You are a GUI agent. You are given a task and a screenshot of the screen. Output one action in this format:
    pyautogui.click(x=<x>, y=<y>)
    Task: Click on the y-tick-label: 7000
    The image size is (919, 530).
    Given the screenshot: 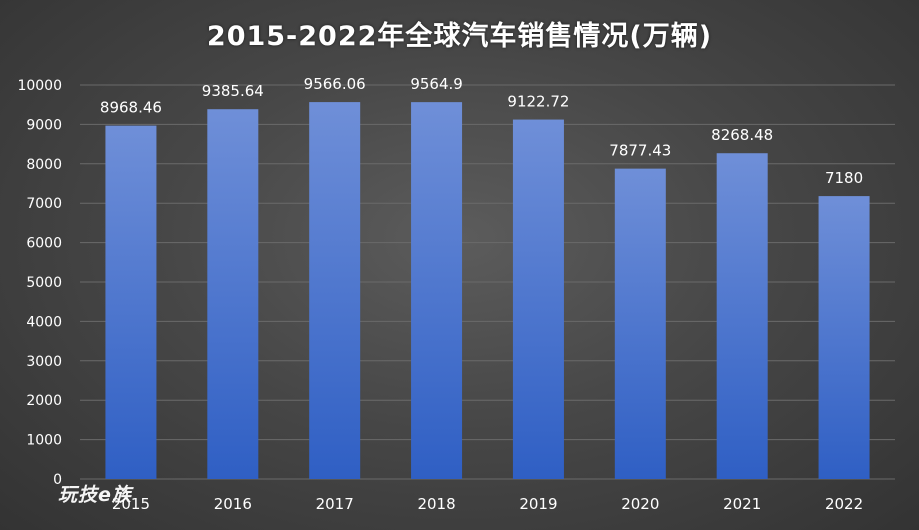 What is the action you would take?
    pyautogui.click(x=44, y=204)
    